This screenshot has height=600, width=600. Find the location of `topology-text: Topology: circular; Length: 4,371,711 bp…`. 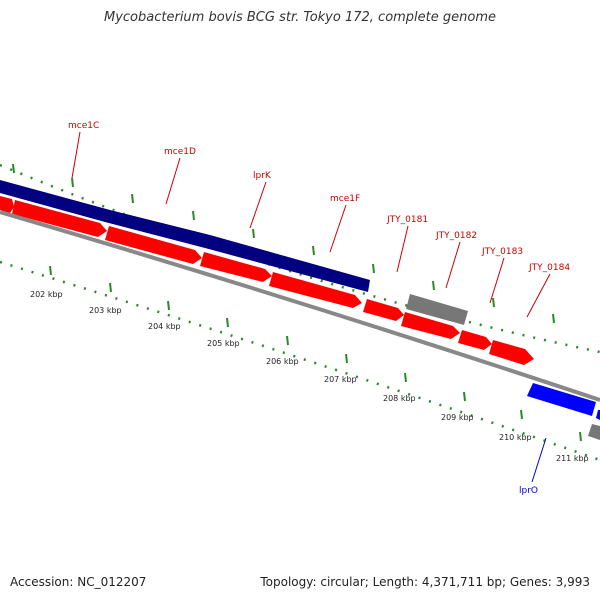

topology-text: Topology: circular; Length: 4,371,711 bp… is located at coordinates (425, 582).